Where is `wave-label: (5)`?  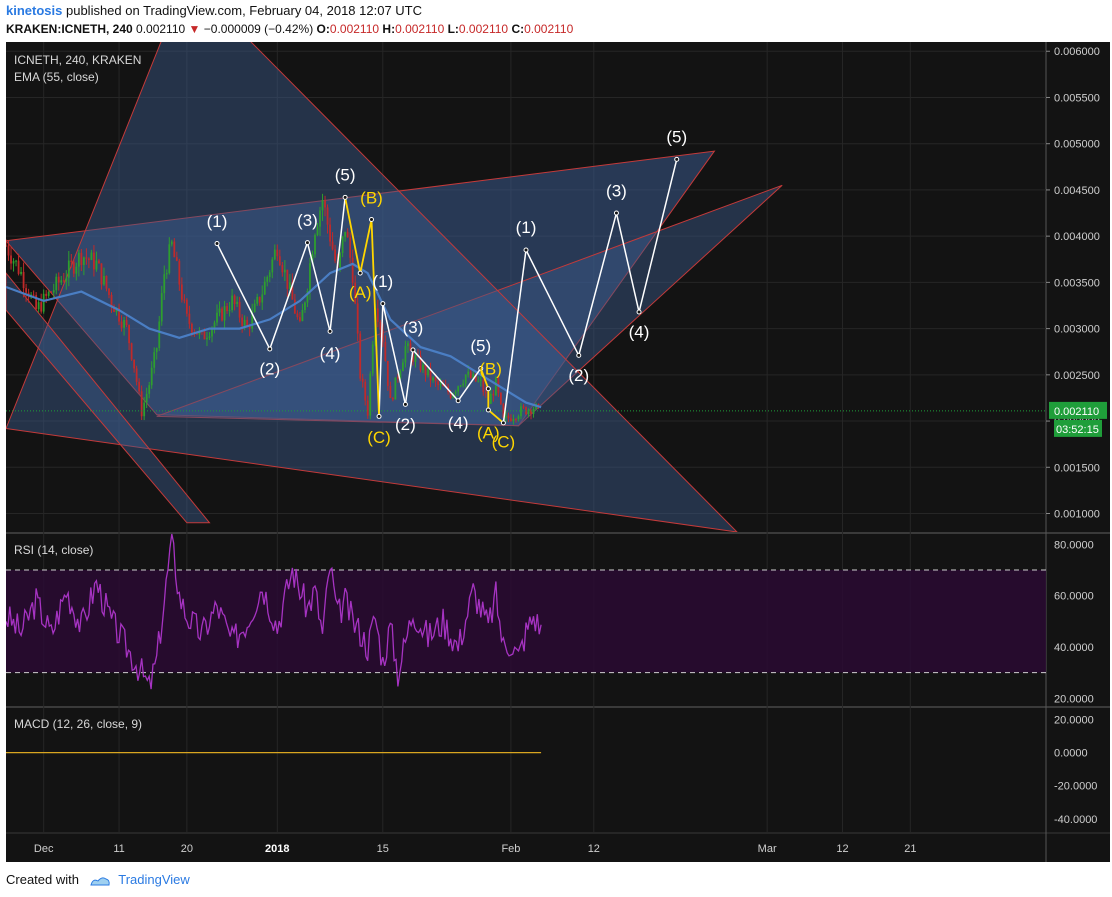
wave-label: (5) is located at coordinates (480, 346).